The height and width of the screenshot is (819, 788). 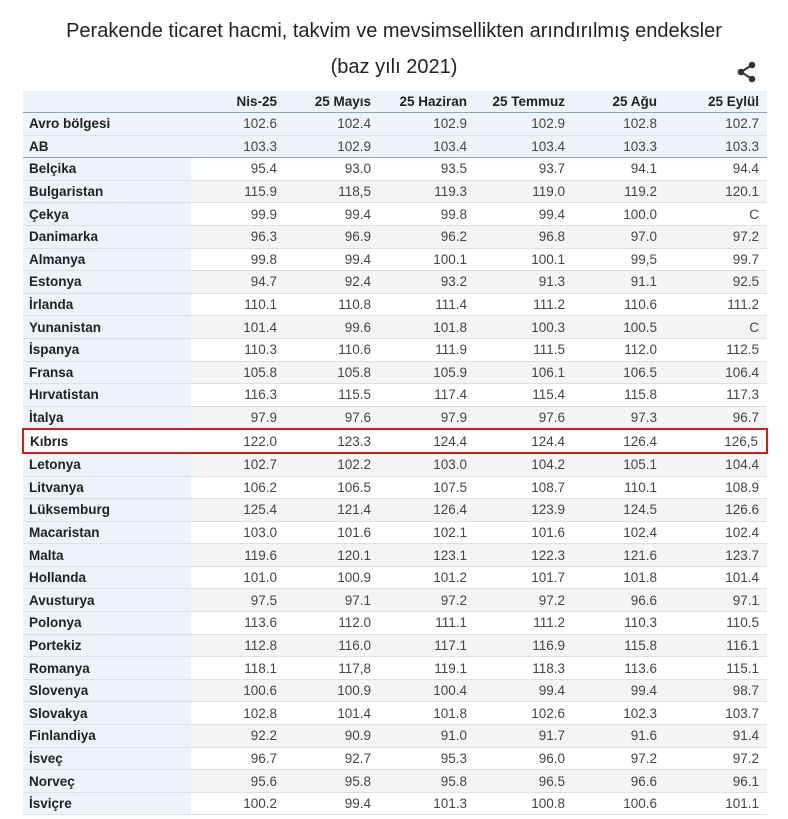 I want to click on highlighted-table-row: Kıbrıs 122.0 123.3 124.4 124.4 126.4 126,5, so click(x=395, y=441).